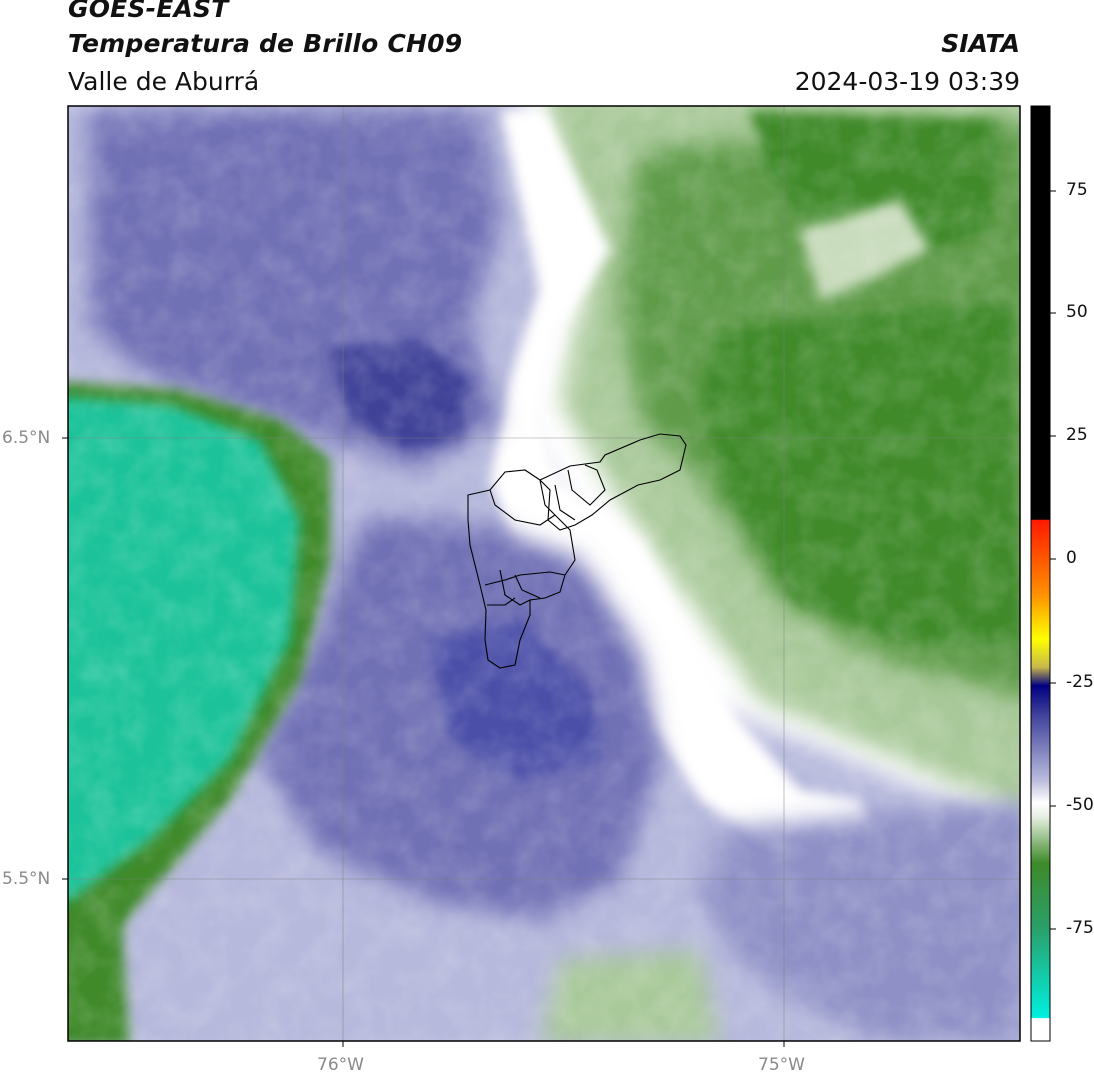 The height and width of the screenshot is (1078, 1094). I want to click on product-title: Temperatura de Brillo CH09, so click(265, 43).